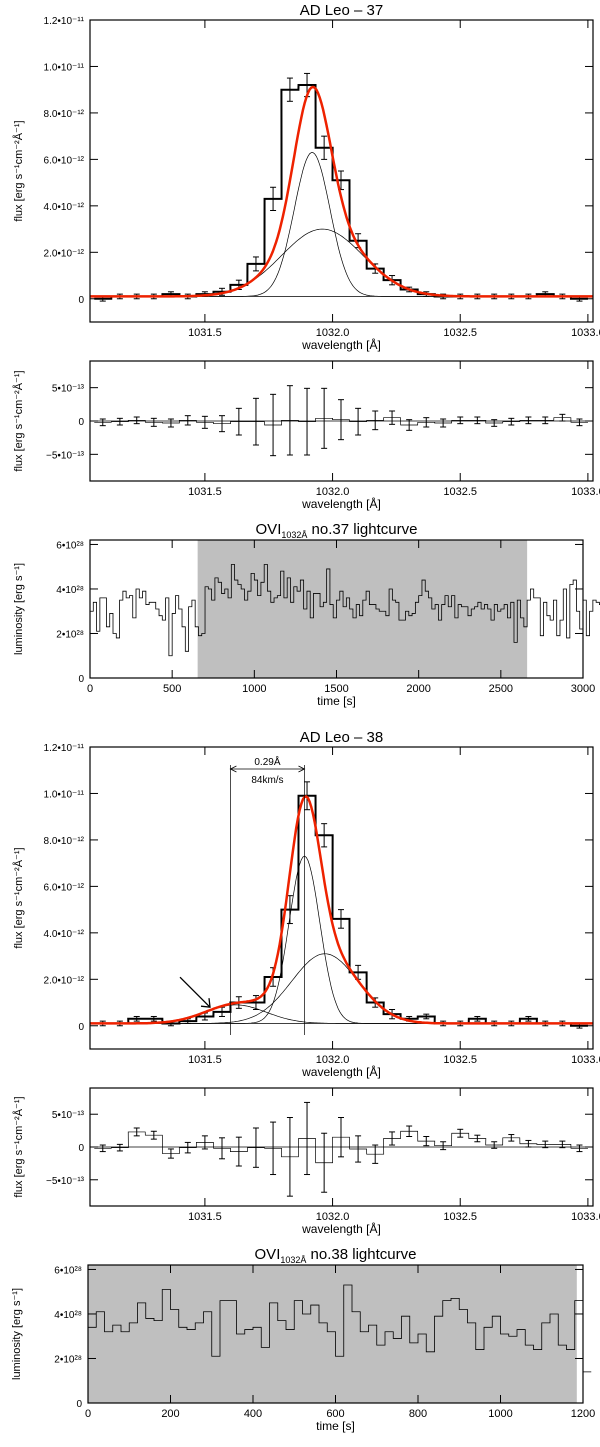  What do you see at coordinates (267, 780) in the screenshot?
I see `span-label: 84km/s` at bounding box center [267, 780].